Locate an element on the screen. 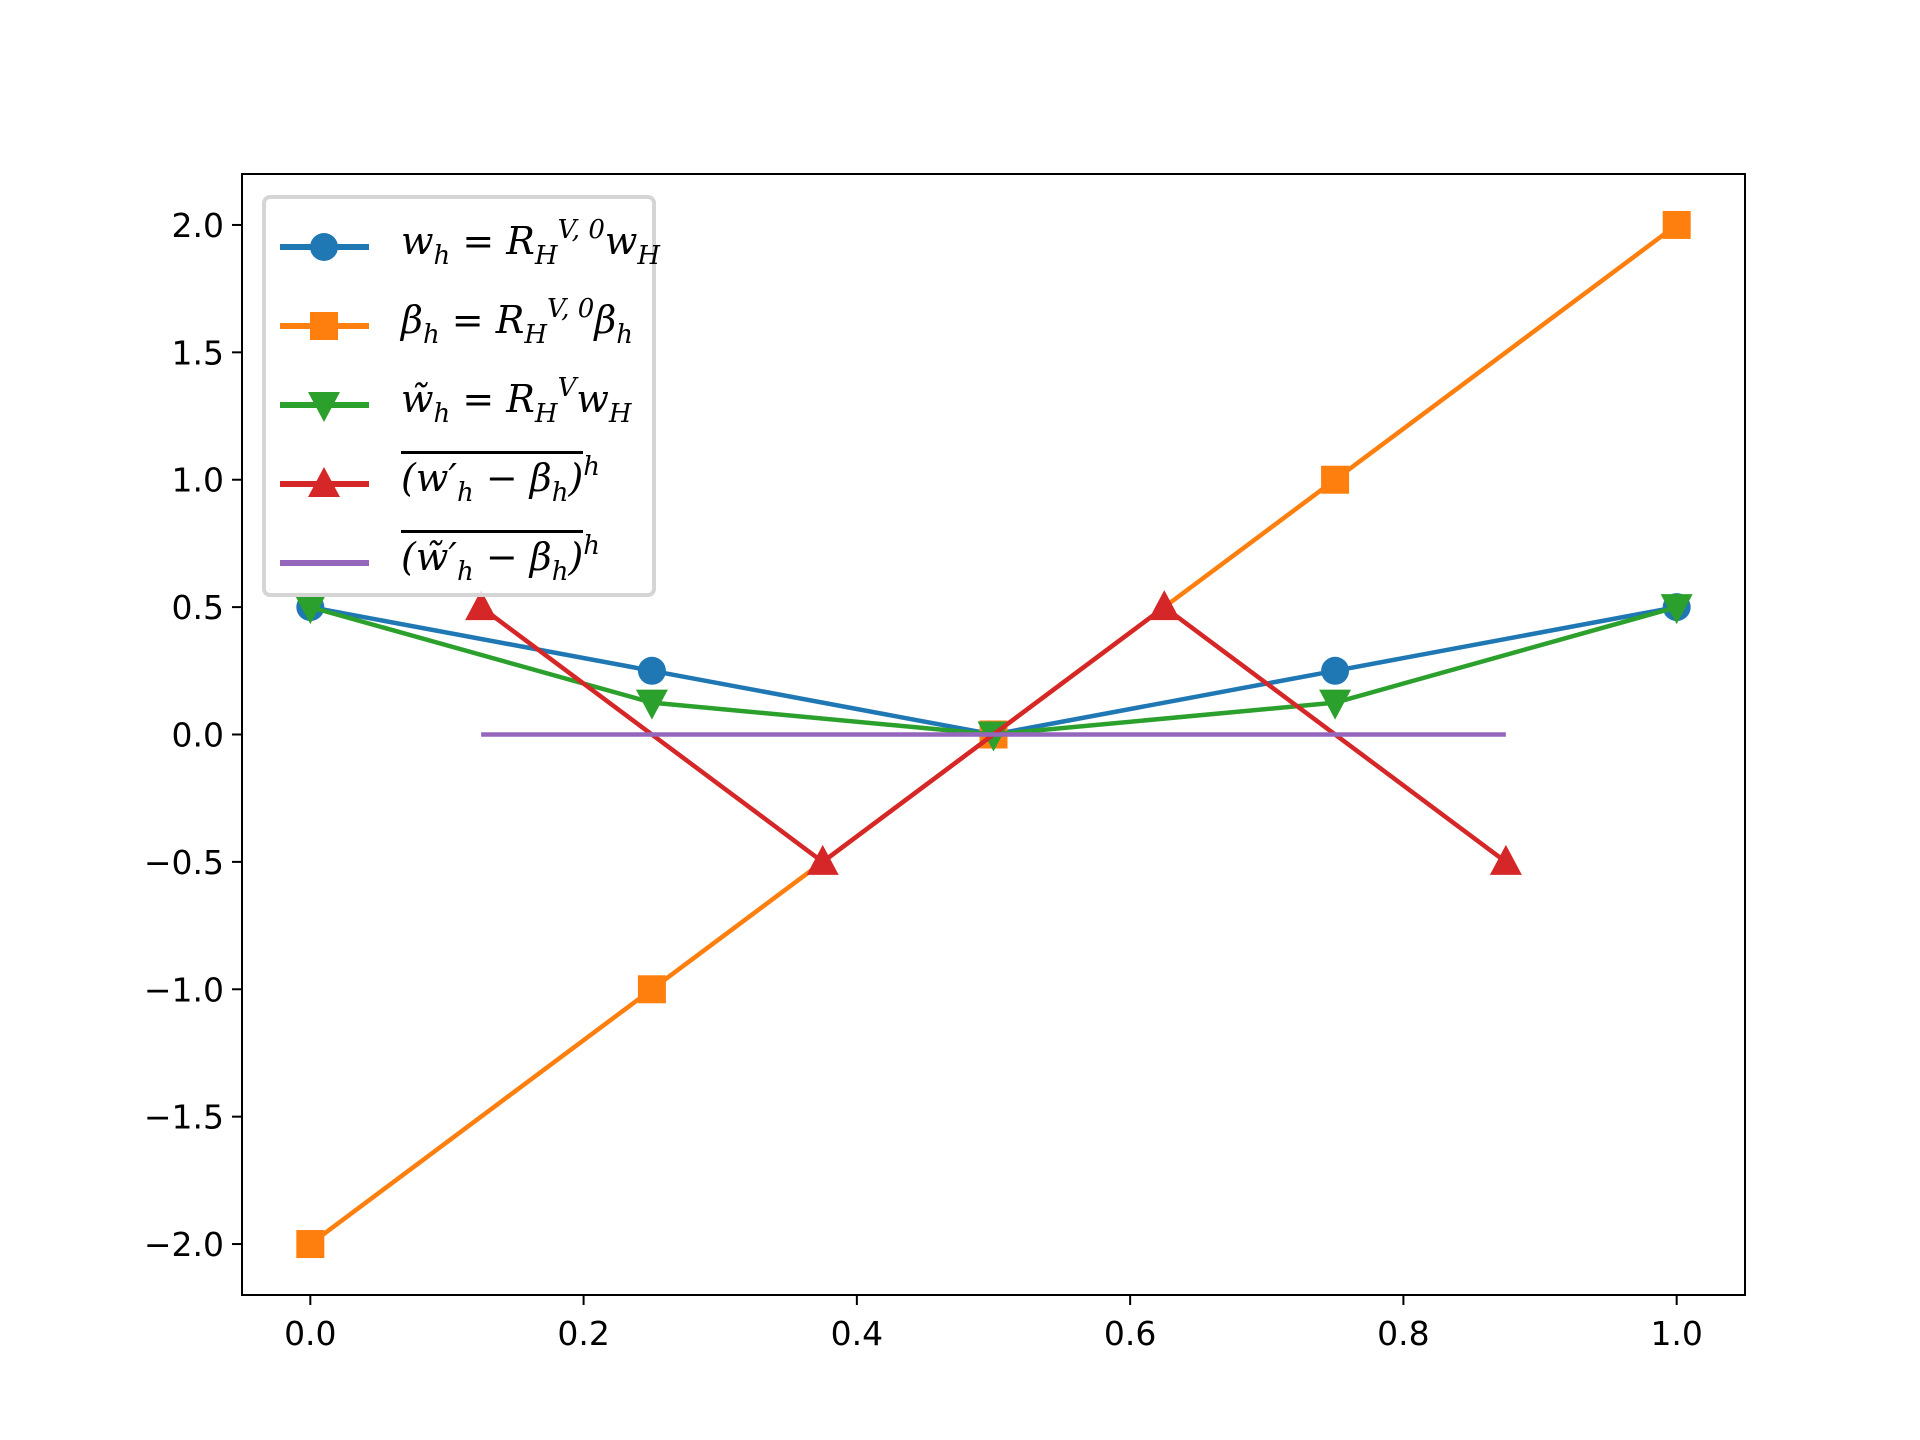  x-tick-label: 0.0 is located at coordinates (310, 1333).